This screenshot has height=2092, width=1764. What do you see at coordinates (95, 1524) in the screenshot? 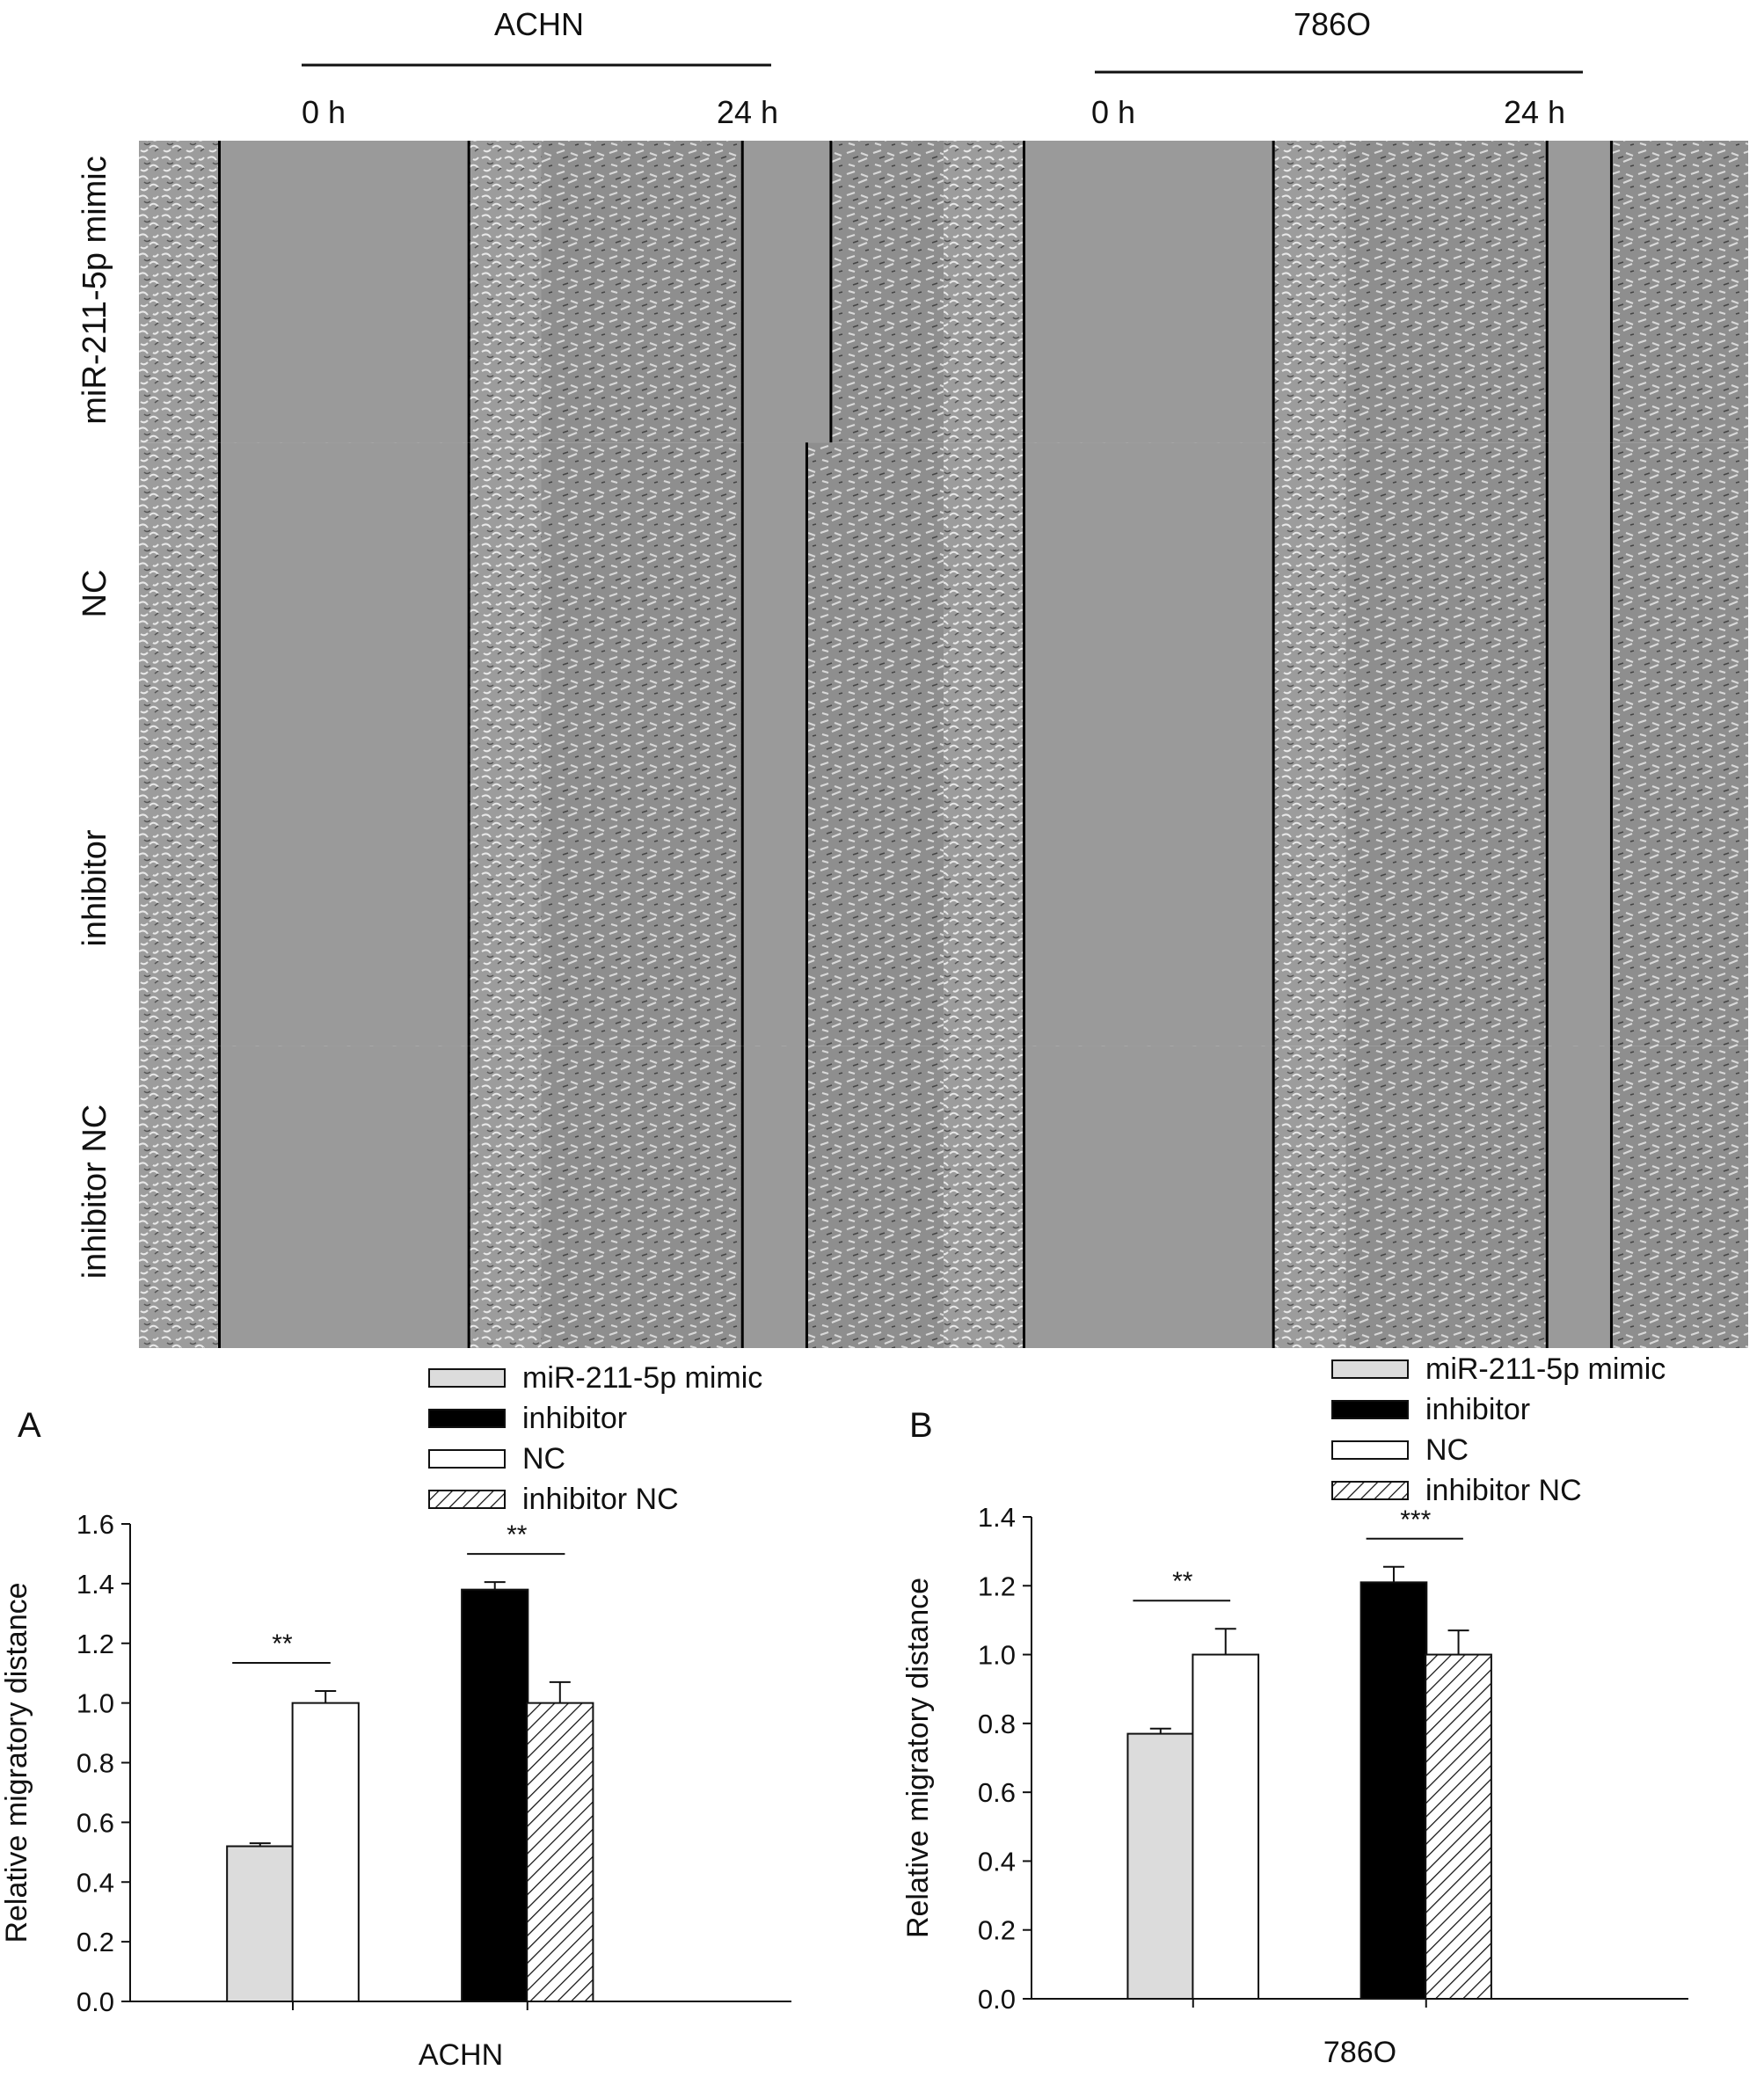
I see `y-tick-label: 1.6` at bounding box center [95, 1524].